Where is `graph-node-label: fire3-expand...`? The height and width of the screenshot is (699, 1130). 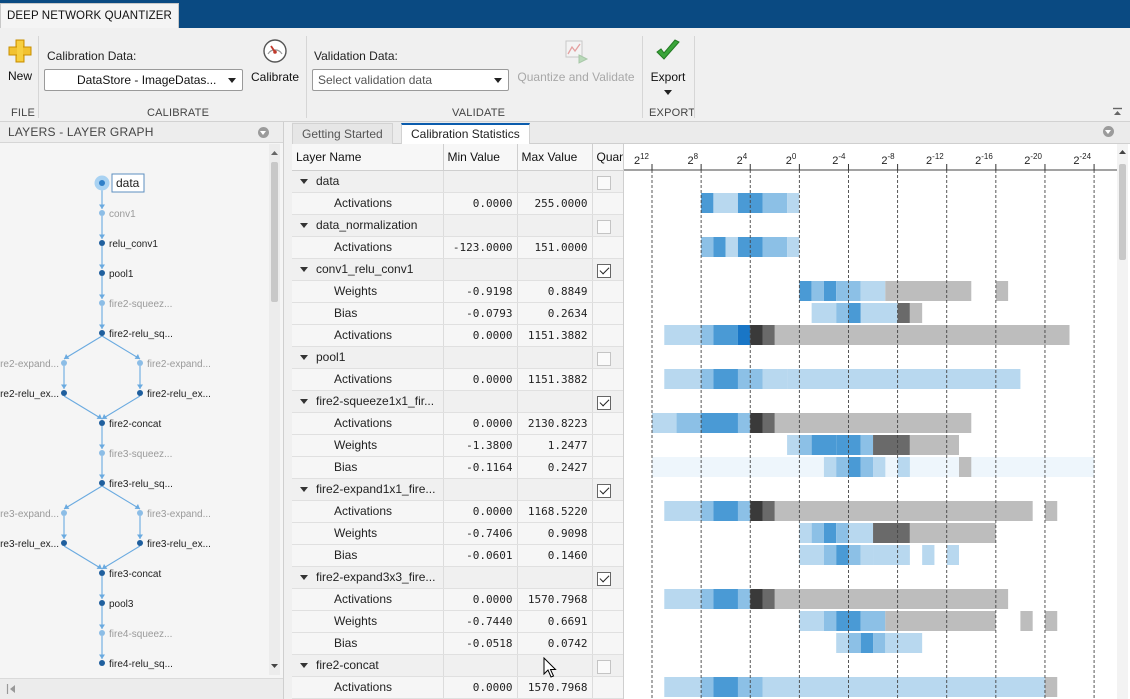 graph-node-label: fire3-expand... is located at coordinates (179, 514).